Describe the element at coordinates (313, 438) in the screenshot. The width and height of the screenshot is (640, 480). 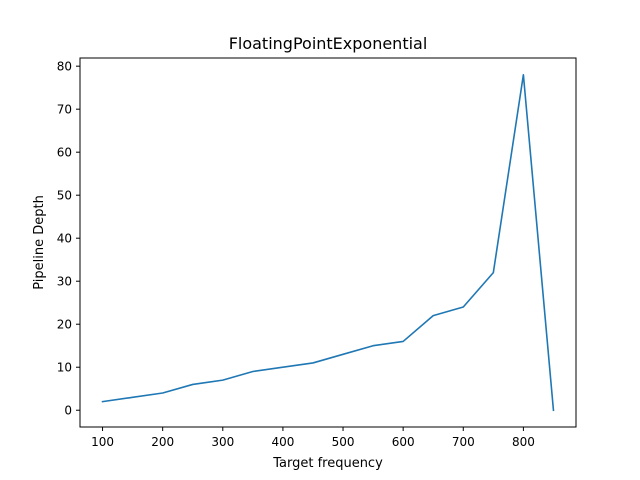
I see `x-axis: 100 200 300 400 500 600 700 800` at that location.